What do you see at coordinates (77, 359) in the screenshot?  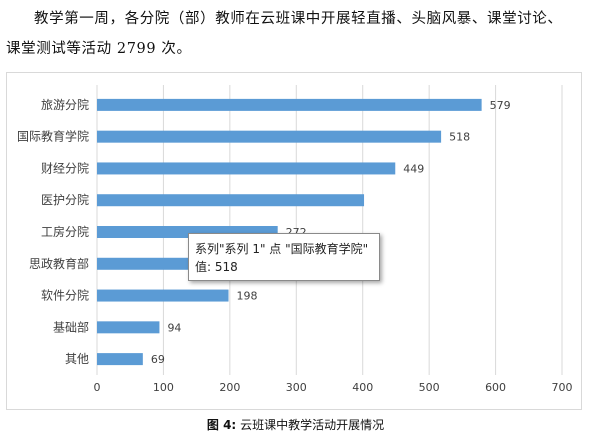 I see `category-label: 其他` at bounding box center [77, 359].